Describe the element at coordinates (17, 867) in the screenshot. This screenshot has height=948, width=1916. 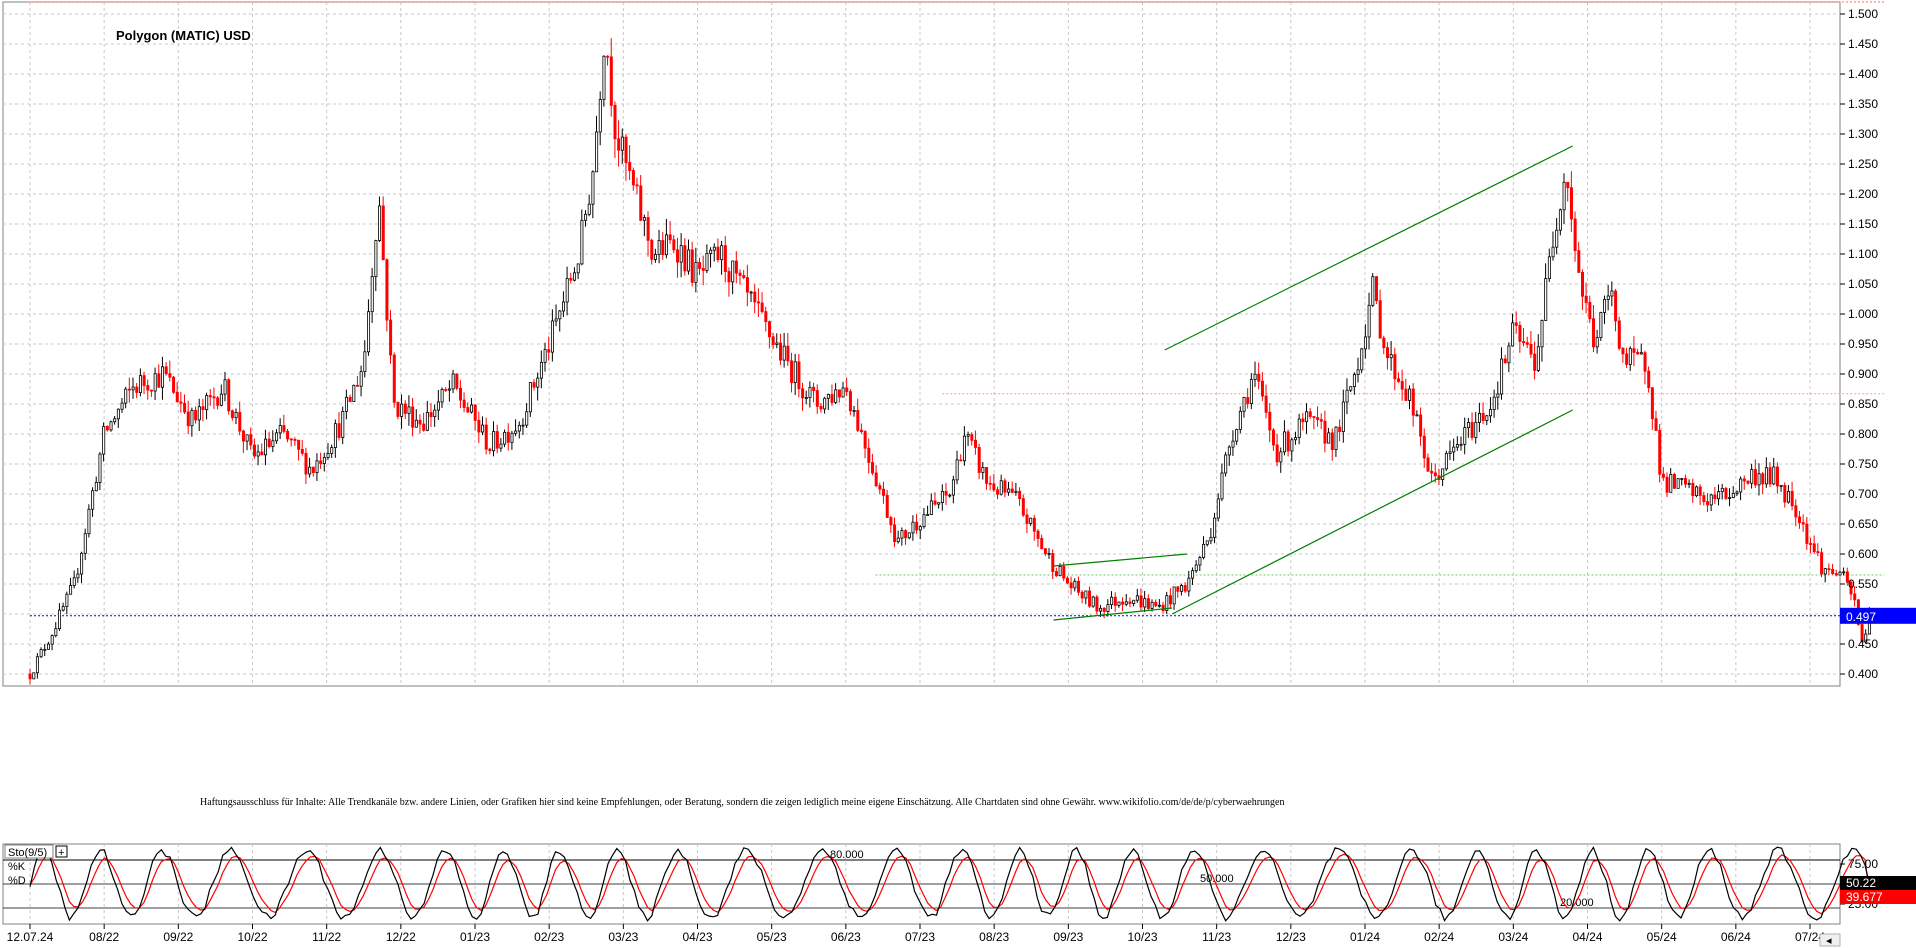
I see `legend-k: %K` at that location.